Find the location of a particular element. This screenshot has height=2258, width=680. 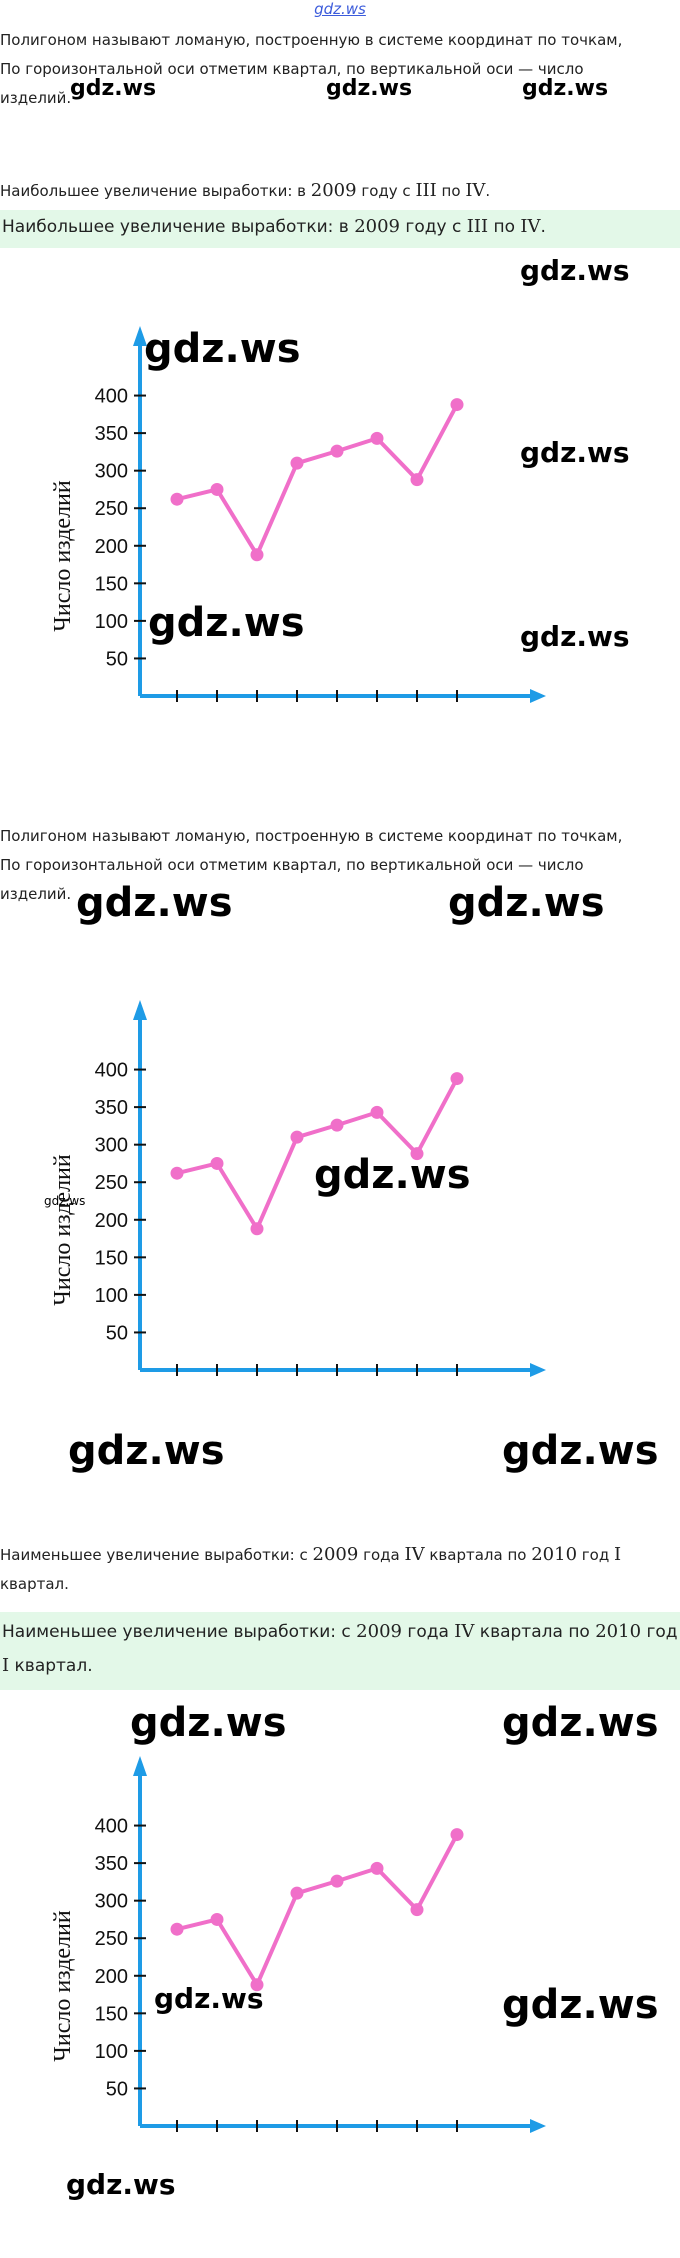

answer-1-hl-year: 2009 is located at coordinates (377, 226).